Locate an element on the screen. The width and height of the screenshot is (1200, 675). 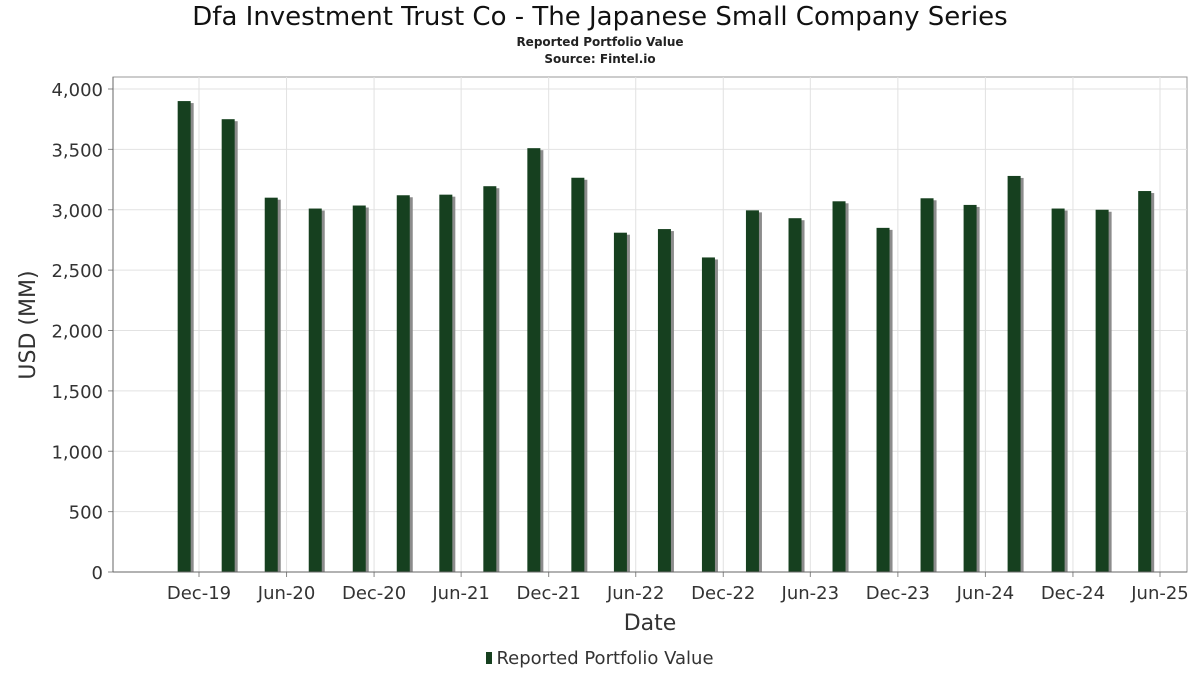
x-tick-label: Jun-21 is located at coordinates (460, 593).